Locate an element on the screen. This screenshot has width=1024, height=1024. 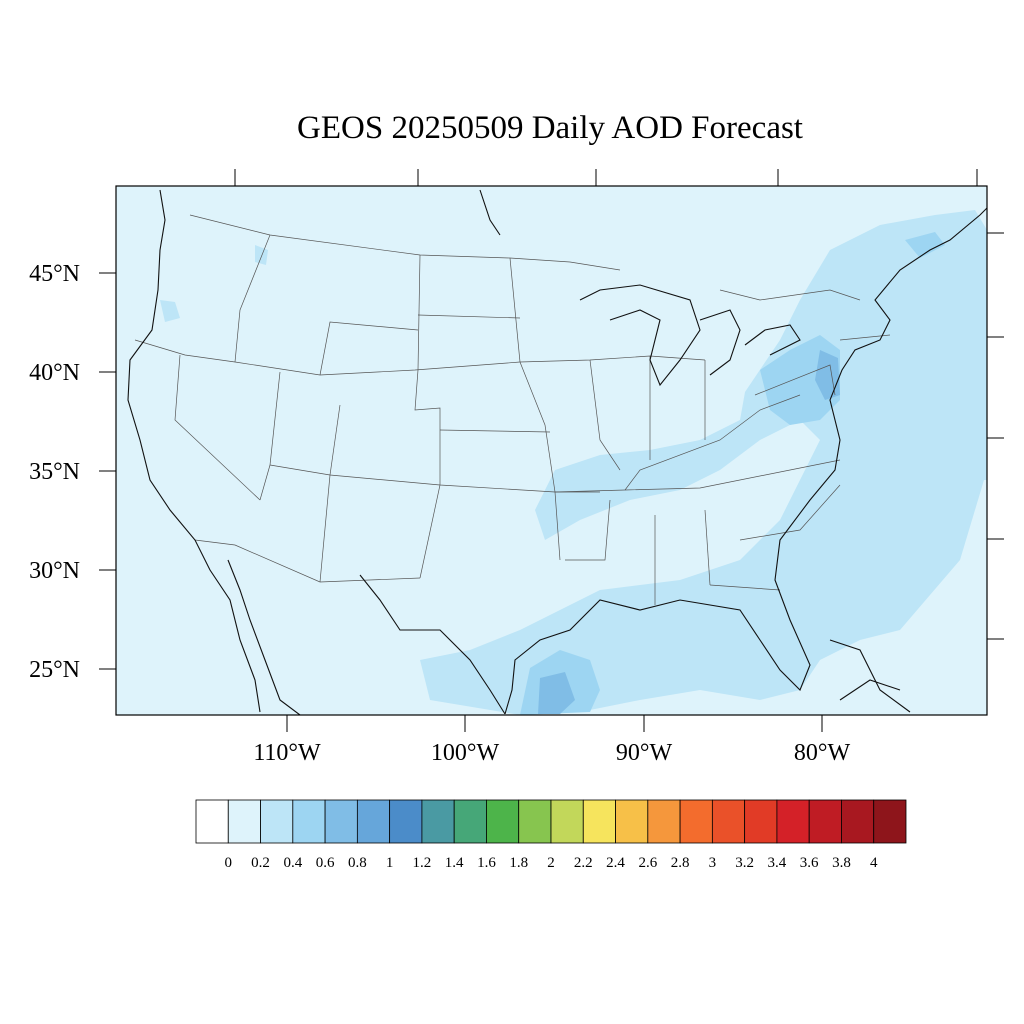
lat-labels: 45°N 40°N 35°N 30°N 25°N is located at coordinates (54, 472).